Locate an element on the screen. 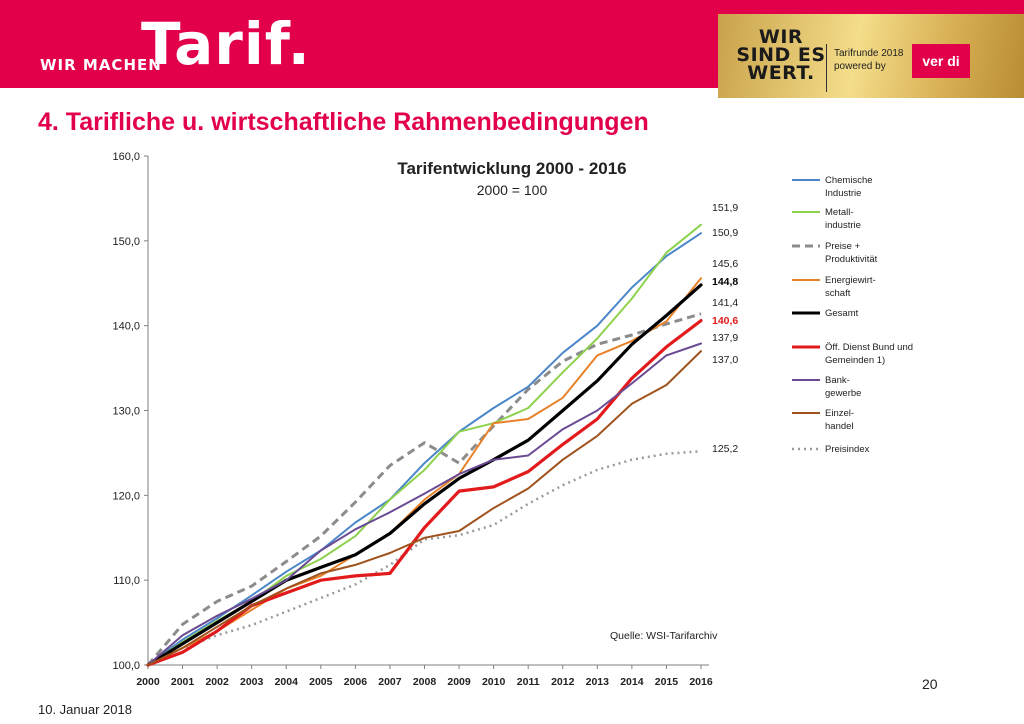 The height and width of the screenshot is (724, 1024). legend-label: schaft is located at coordinates (838, 293).